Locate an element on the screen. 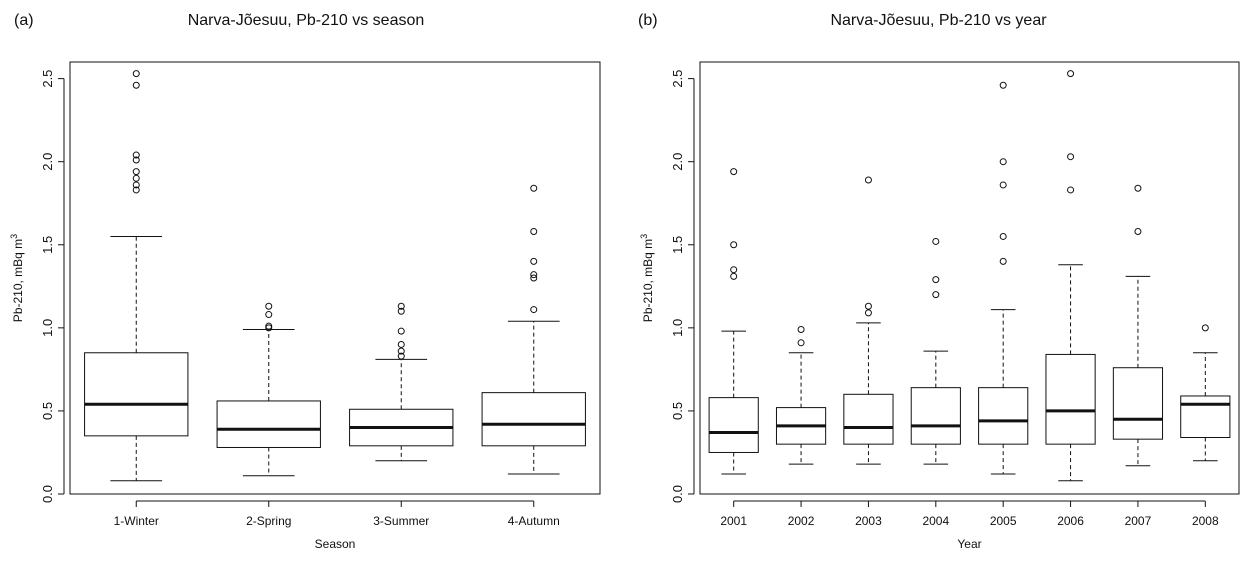 This screenshot has width=1247, height=561. chart-title: Narva-Jõesuu, Pb-210 vs year is located at coordinates (938, 20).